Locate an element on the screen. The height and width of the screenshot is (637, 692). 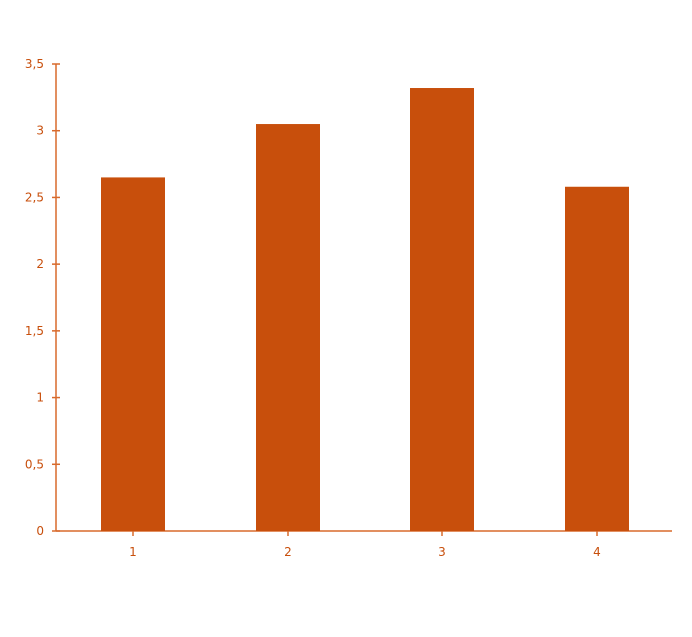
x-tick-label: 3 is located at coordinates (442, 552).